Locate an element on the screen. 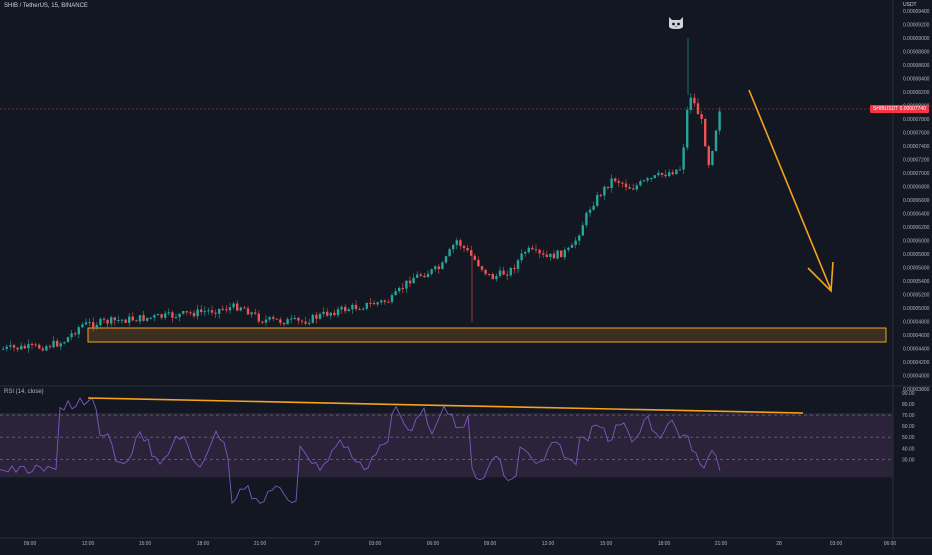 This screenshot has width=932, height=555. time-tick-label: 09:00 is located at coordinates (30, 544).